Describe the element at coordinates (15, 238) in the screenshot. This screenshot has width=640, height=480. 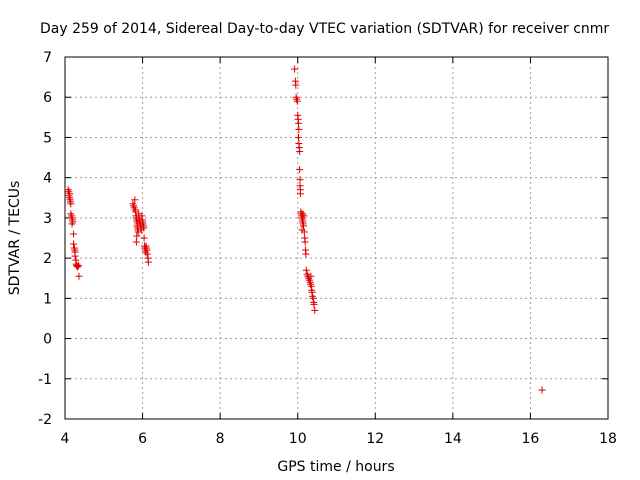
I see `y-axis-title: SDTVAR / TECUs` at that location.